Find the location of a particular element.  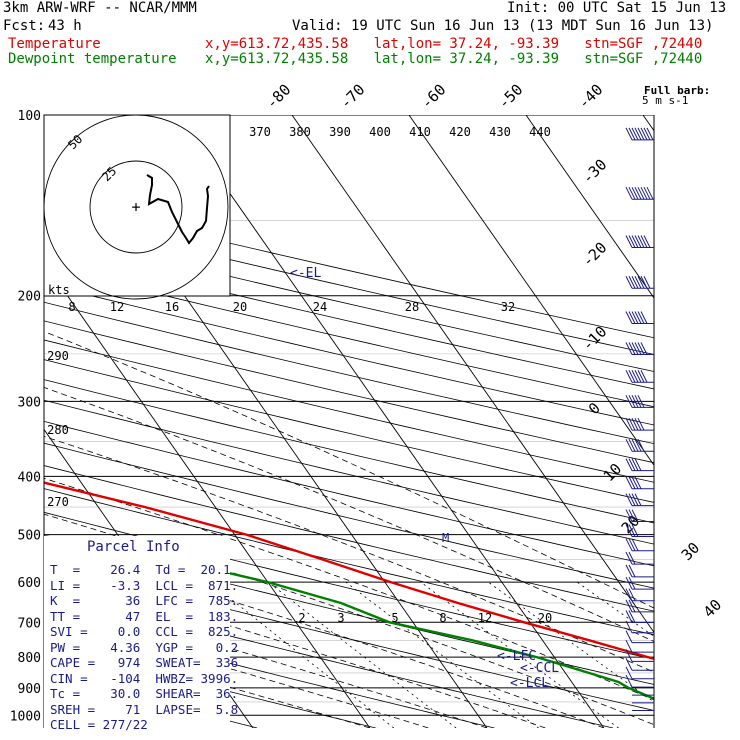

speed-tick-20: 20 is located at coordinates (240, 307).